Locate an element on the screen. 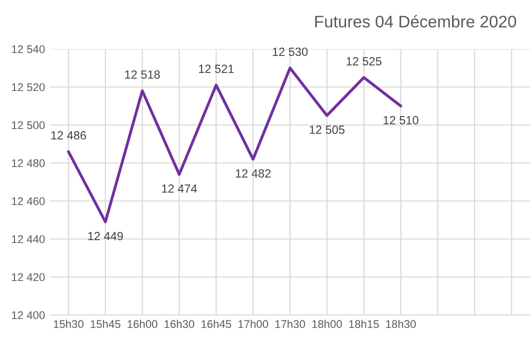 The height and width of the screenshot is (339, 530). data-label: 12 518 is located at coordinates (142, 74).